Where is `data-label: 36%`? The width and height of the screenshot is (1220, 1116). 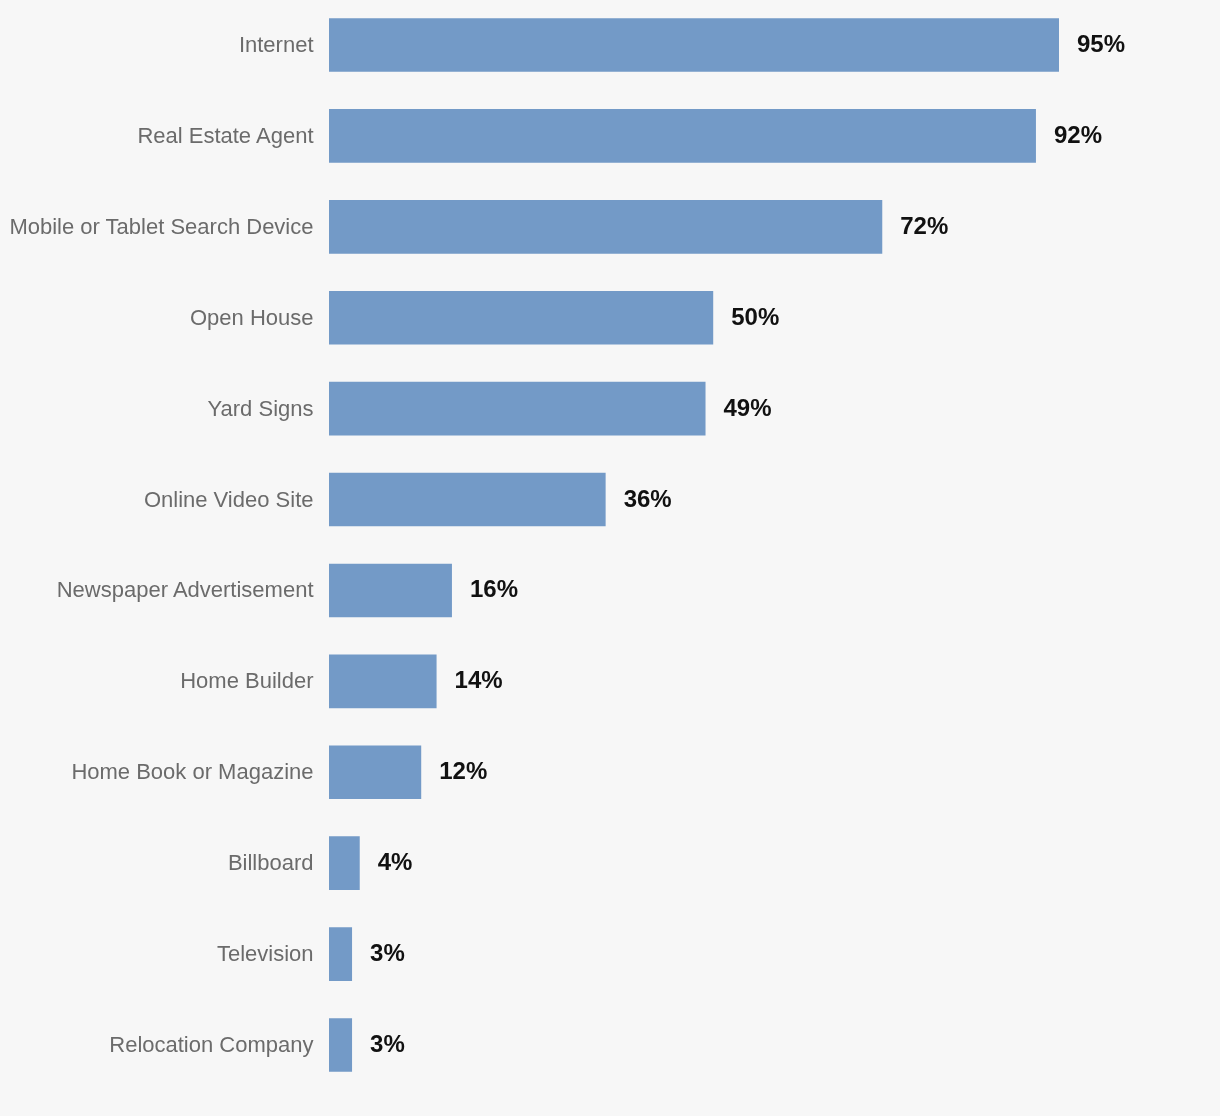 data-label: 36% is located at coordinates (647, 498).